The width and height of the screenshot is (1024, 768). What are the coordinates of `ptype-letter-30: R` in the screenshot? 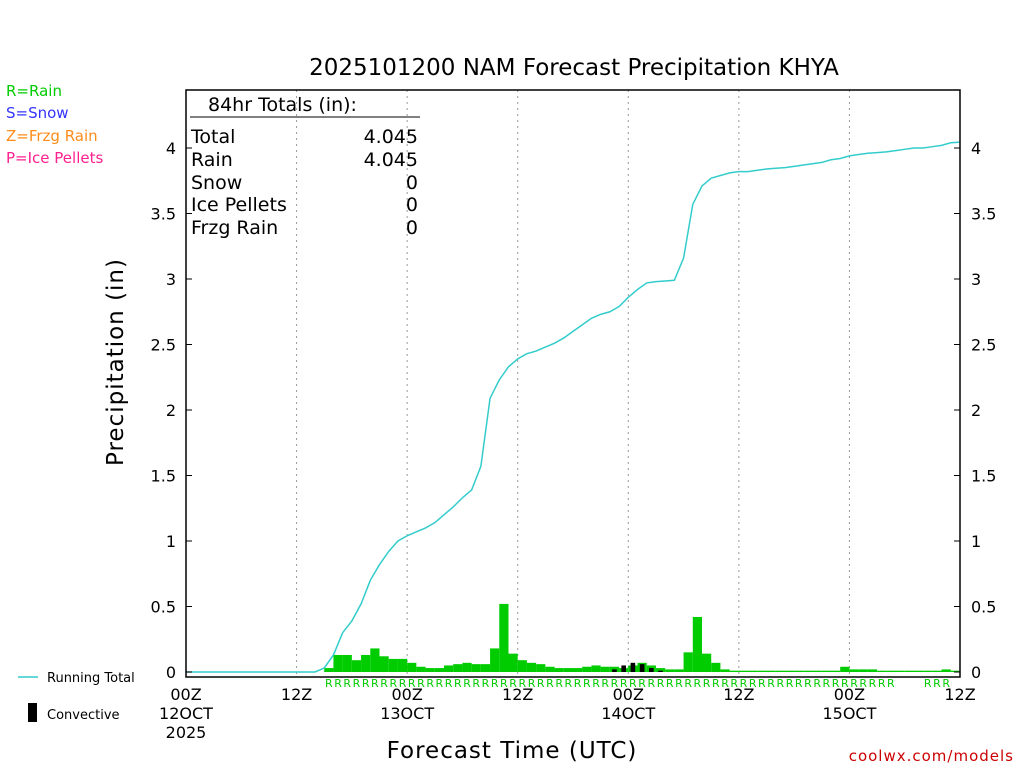 It's located at (467, 683).